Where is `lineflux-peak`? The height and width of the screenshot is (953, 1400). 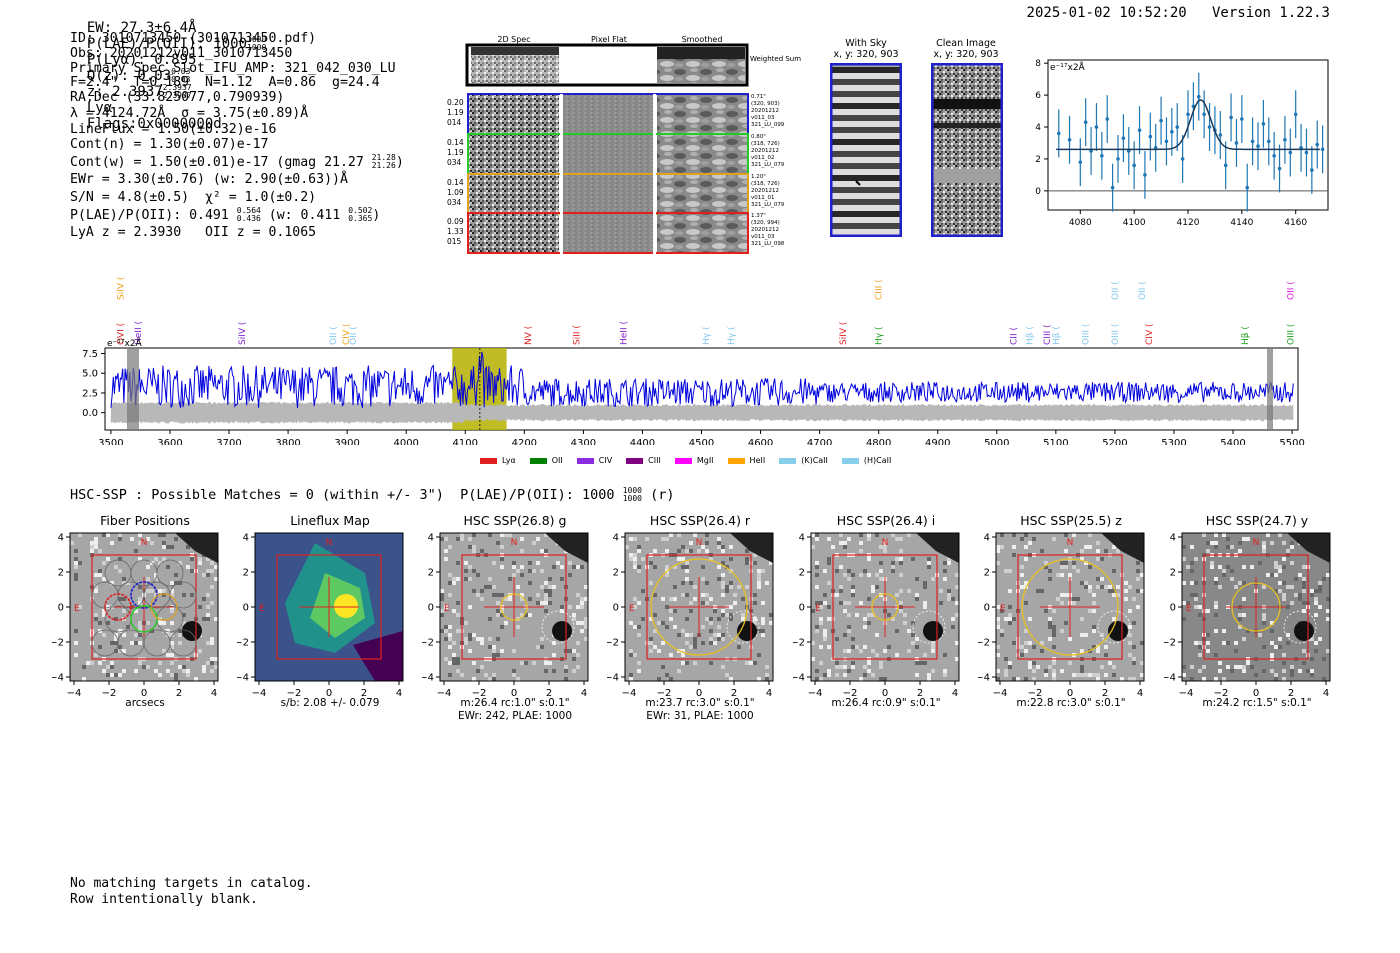 lineflux-peak is located at coordinates (346, 606).